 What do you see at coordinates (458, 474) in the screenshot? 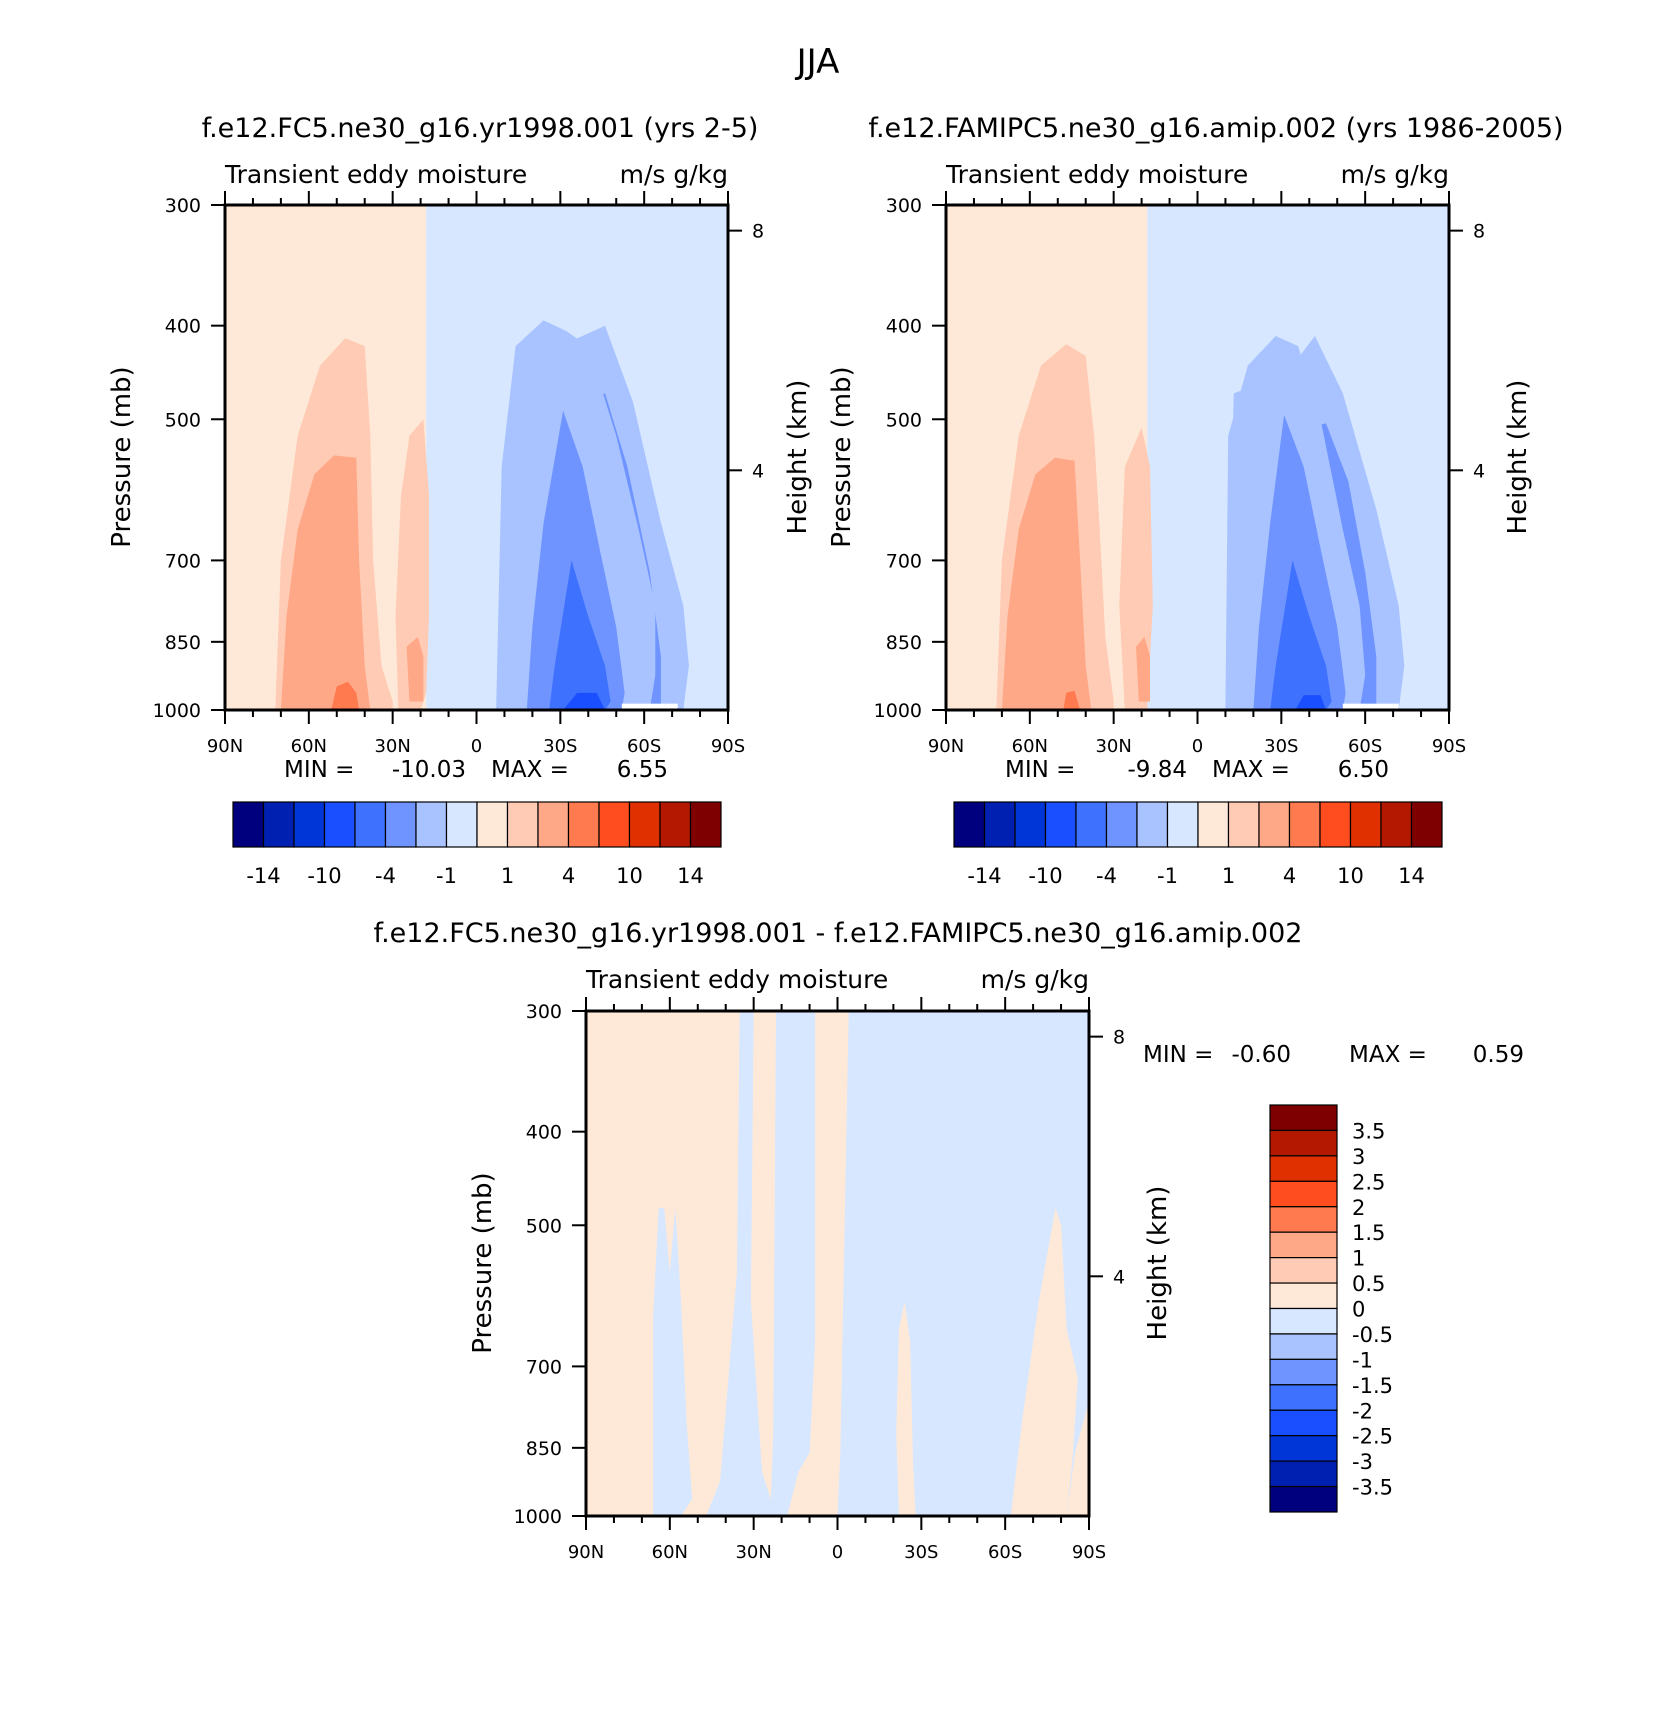
I see `panel-1-axes: 90N 60N 30N 0 30S 60S 90S 300 400 500 700 850 1000 8 4` at bounding box center [458, 474].